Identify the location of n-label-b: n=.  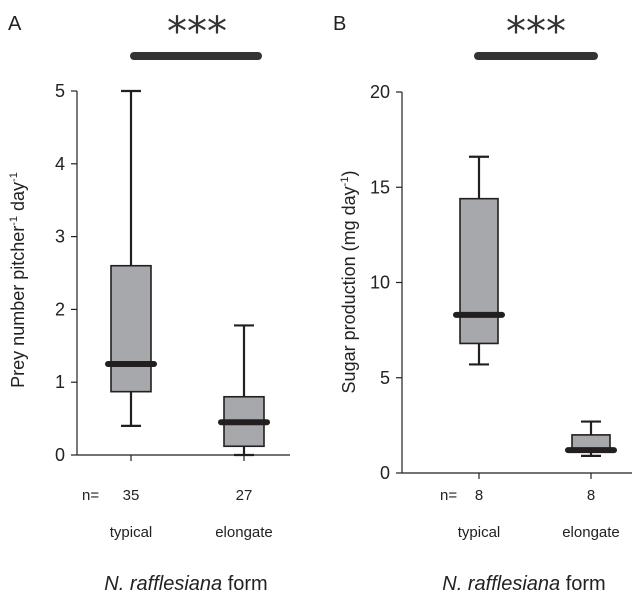
(448, 495).